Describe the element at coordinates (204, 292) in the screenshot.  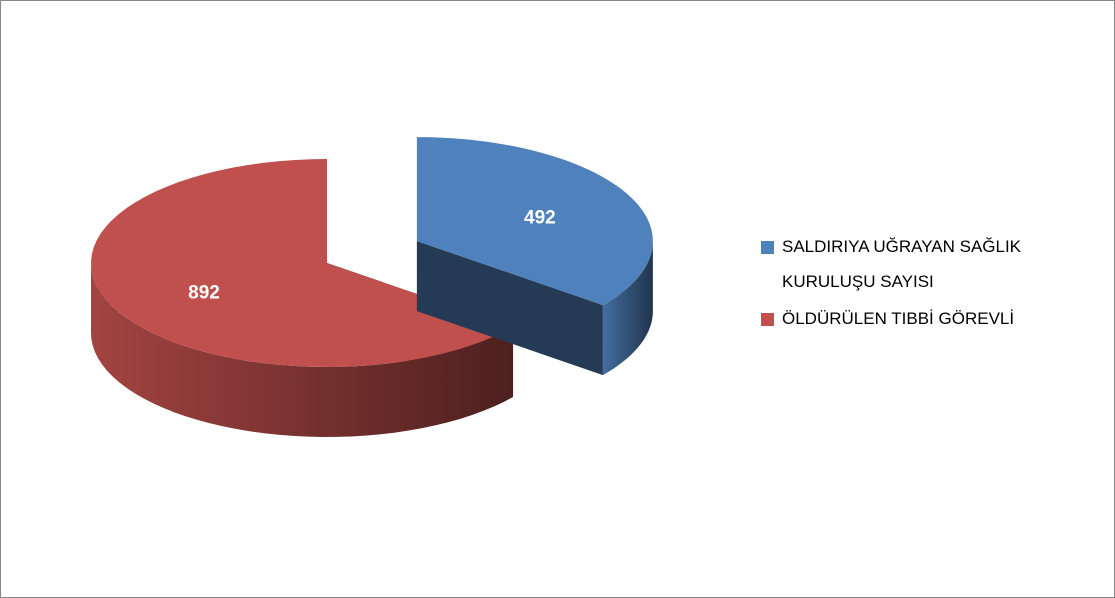
I see `value-label: 892` at that location.